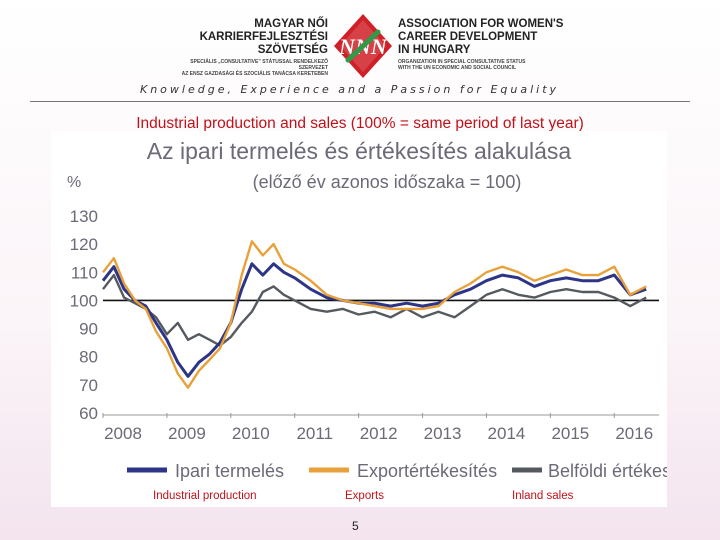 This screenshot has width=720, height=540. Describe the element at coordinates (360, 101) in the screenshot. I see `header-divider` at that location.